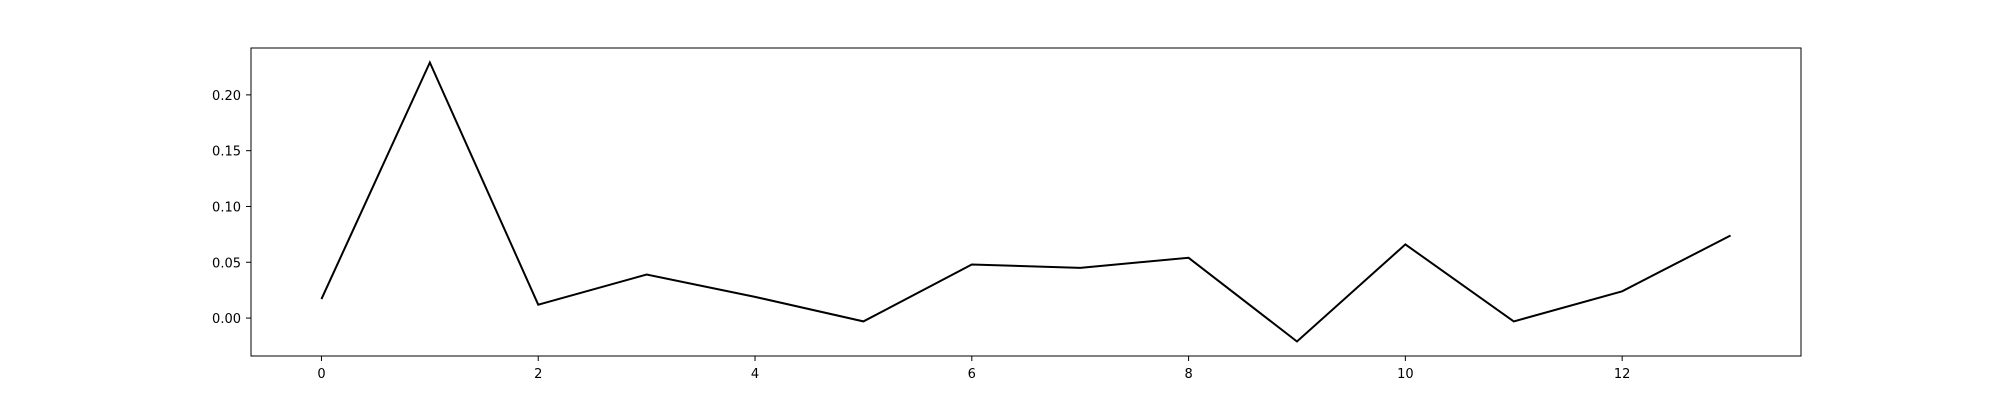 The width and height of the screenshot is (2000, 400). I want to click on x-tick-label: 12, so click(1622, 374).